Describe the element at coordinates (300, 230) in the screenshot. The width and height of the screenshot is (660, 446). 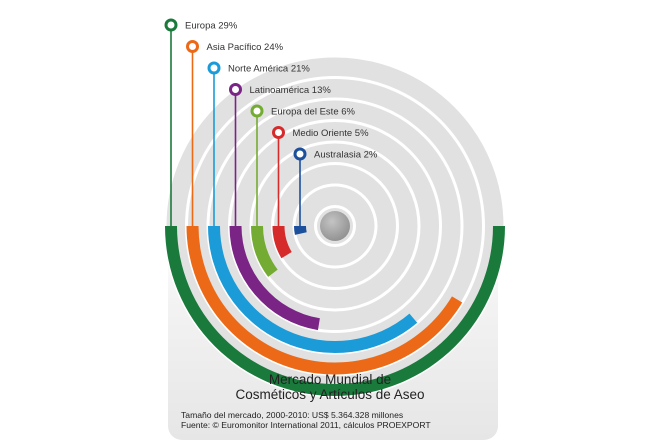
I see `bar-australasia` at that location.